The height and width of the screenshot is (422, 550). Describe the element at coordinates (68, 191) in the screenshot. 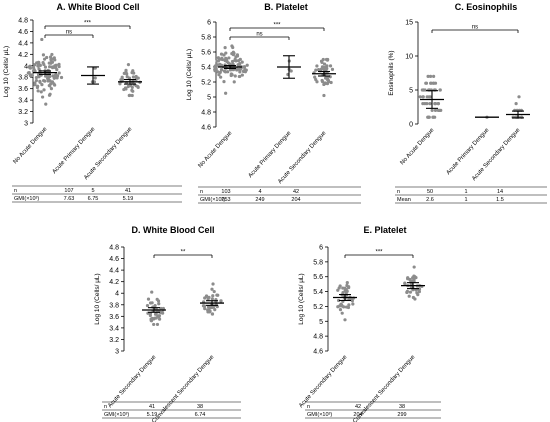

I see `panel-a-table-cell: 107` at that location.